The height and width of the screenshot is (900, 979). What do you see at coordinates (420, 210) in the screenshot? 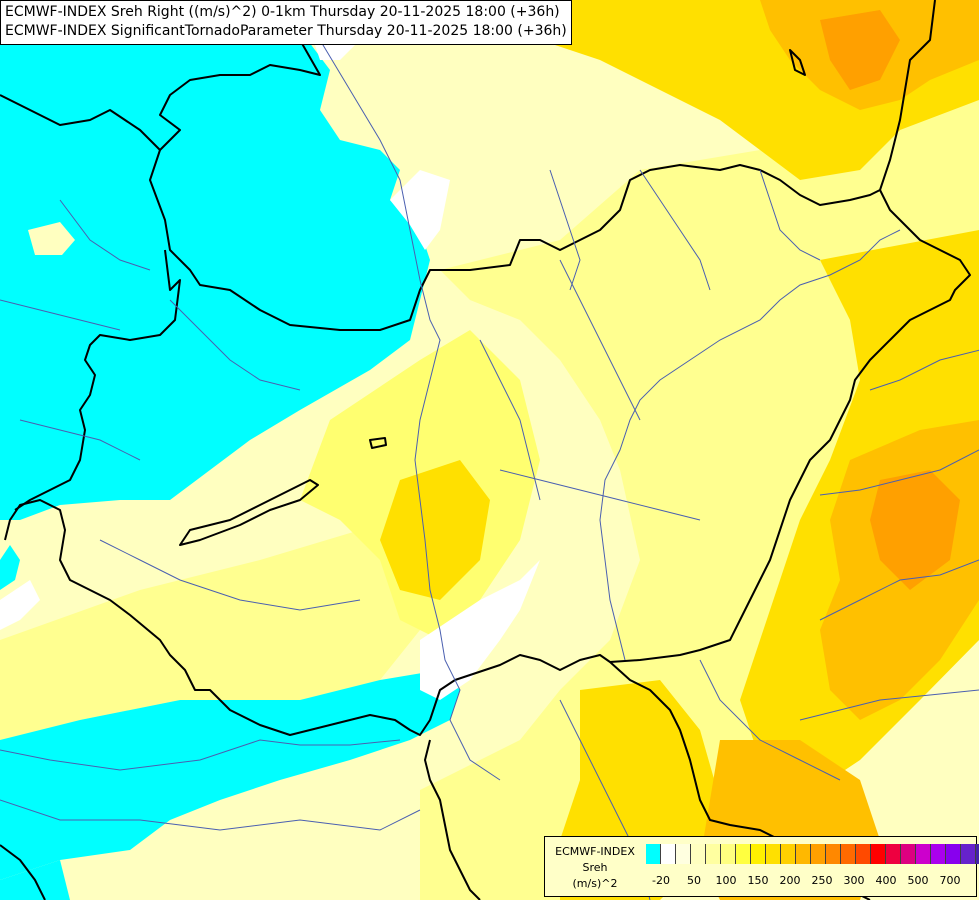
I see `field-white-east-cyan` at bounding box center [420, 210].